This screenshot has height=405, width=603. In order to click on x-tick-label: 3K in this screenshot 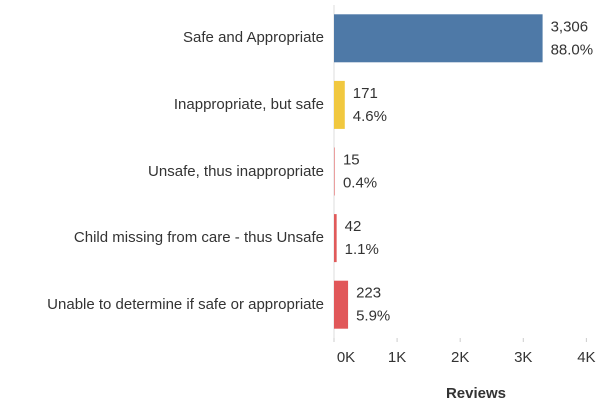, I will do `click(523, 357)`.